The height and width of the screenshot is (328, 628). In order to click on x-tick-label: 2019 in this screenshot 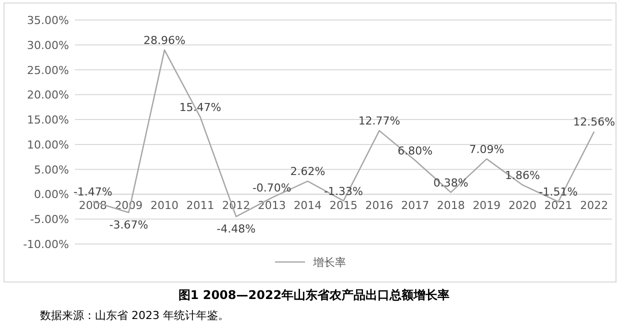, I will do `click(486, 205)`.